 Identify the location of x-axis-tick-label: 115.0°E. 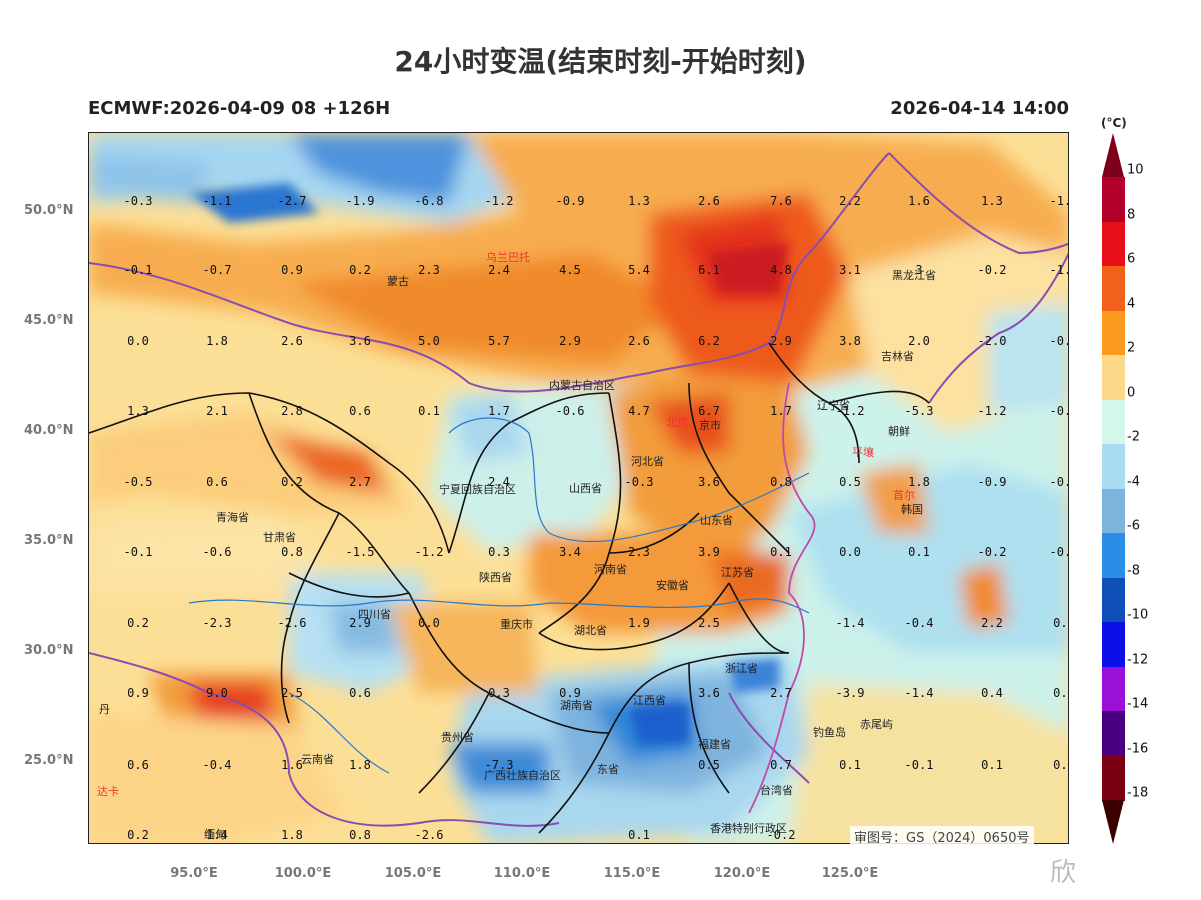
(632, 873).